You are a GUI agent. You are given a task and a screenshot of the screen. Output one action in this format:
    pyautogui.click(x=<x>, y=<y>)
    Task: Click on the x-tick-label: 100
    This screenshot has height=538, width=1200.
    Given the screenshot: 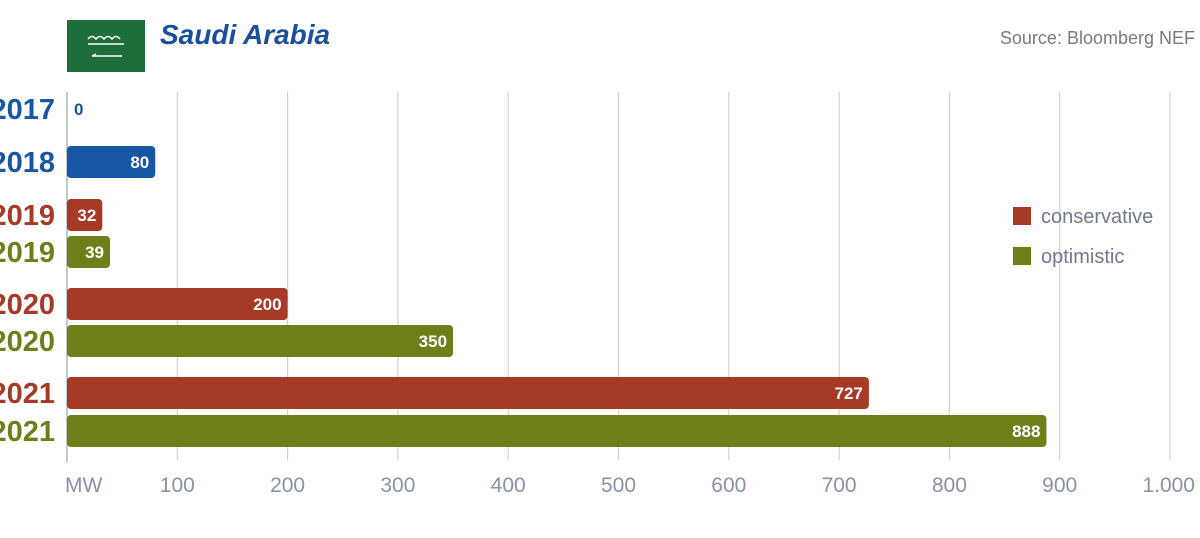 What is the action you would take?
    pyautogui.click(x=177, y=485)
    